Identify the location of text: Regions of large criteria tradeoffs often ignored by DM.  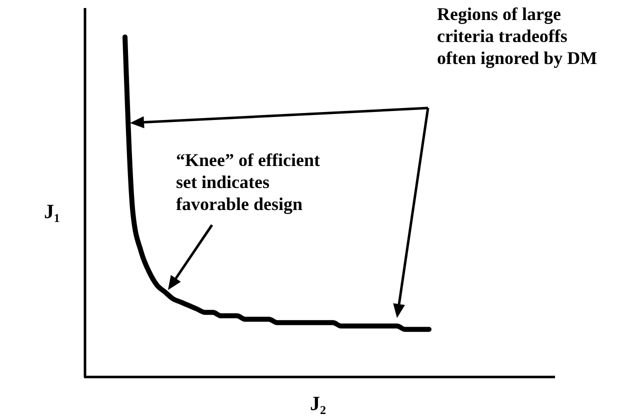
(517, 36).